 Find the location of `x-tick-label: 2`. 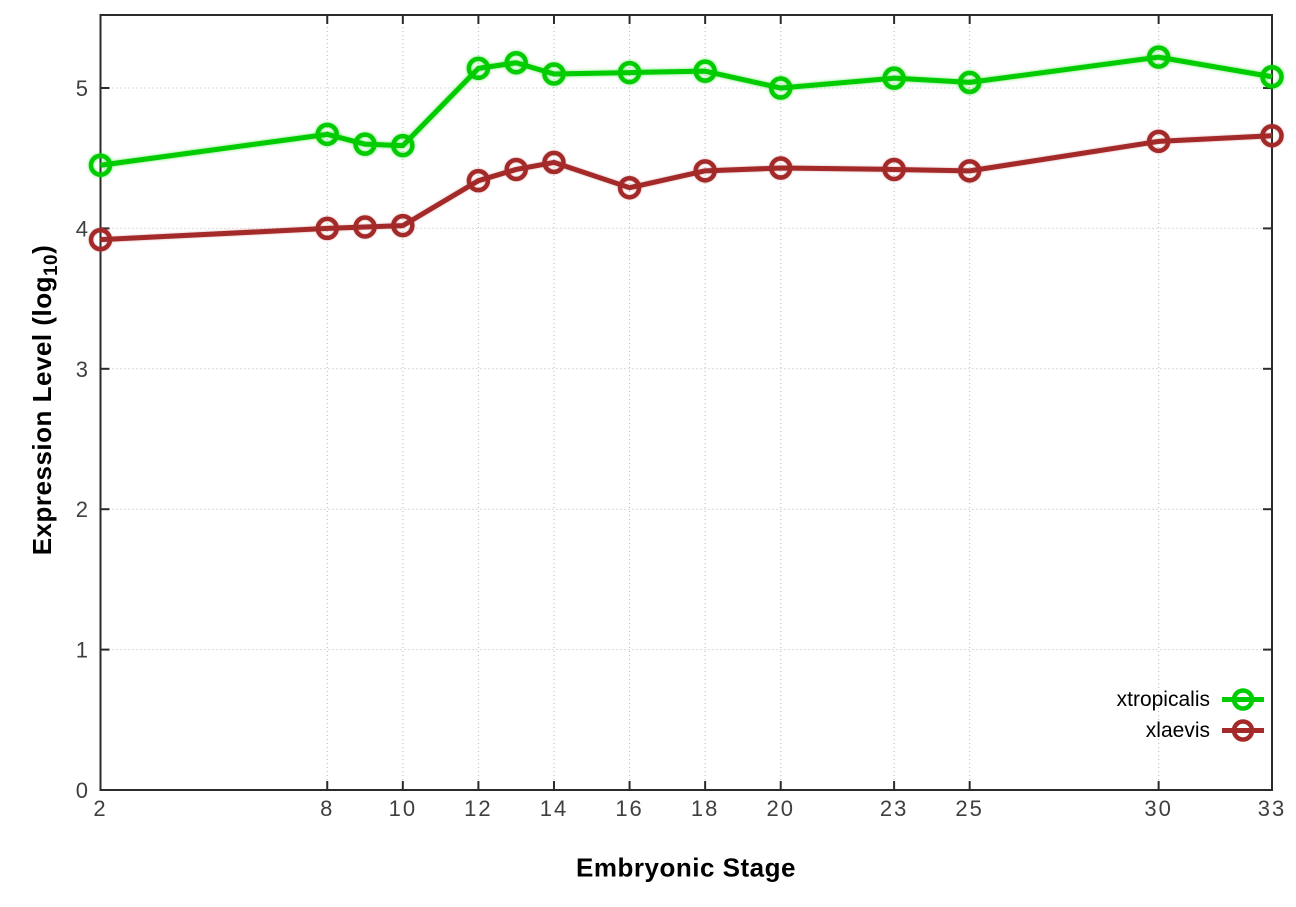

x-tick-label: 2 is located at coordinates (100, 808).